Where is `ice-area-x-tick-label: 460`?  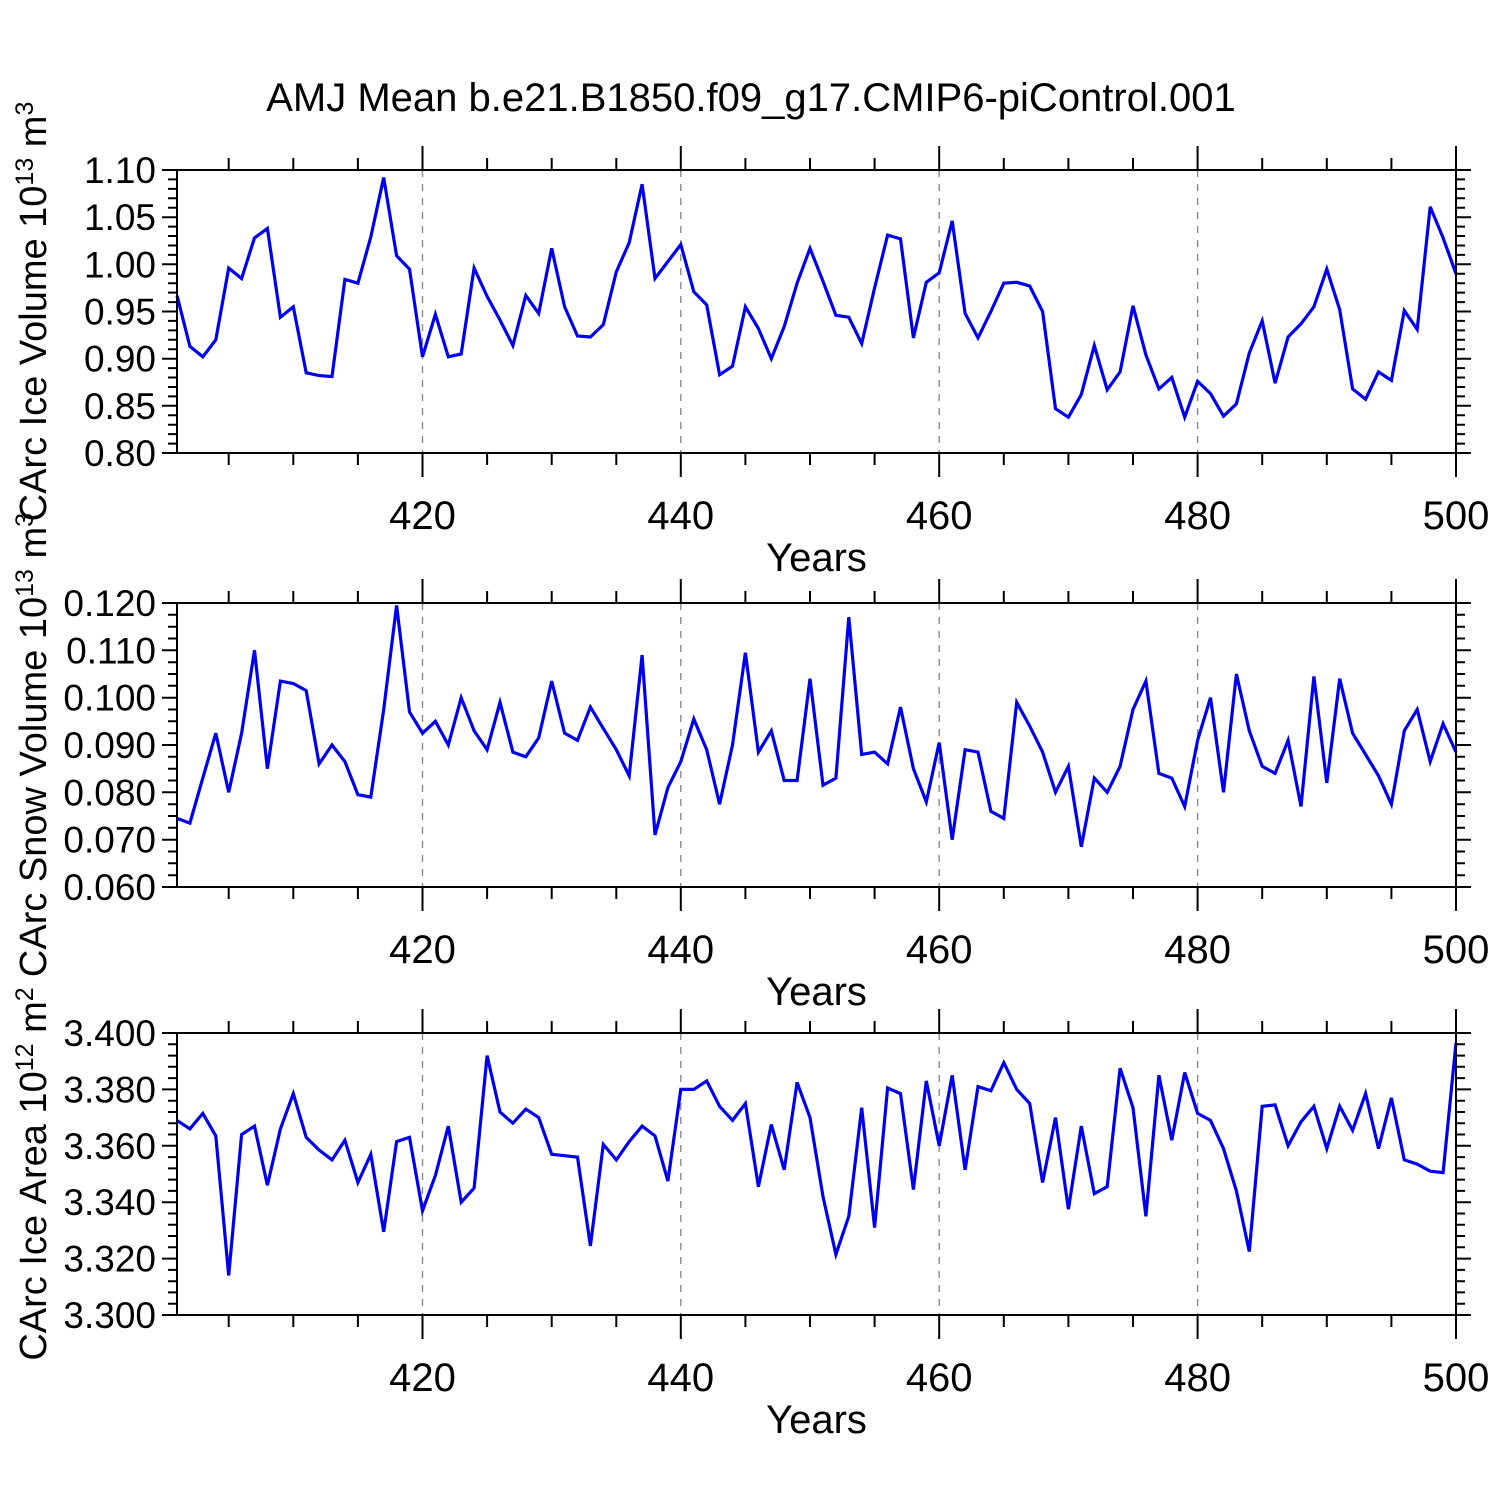
ice-area-x-tick-label: 460 is located at coordinates (939, 1378).